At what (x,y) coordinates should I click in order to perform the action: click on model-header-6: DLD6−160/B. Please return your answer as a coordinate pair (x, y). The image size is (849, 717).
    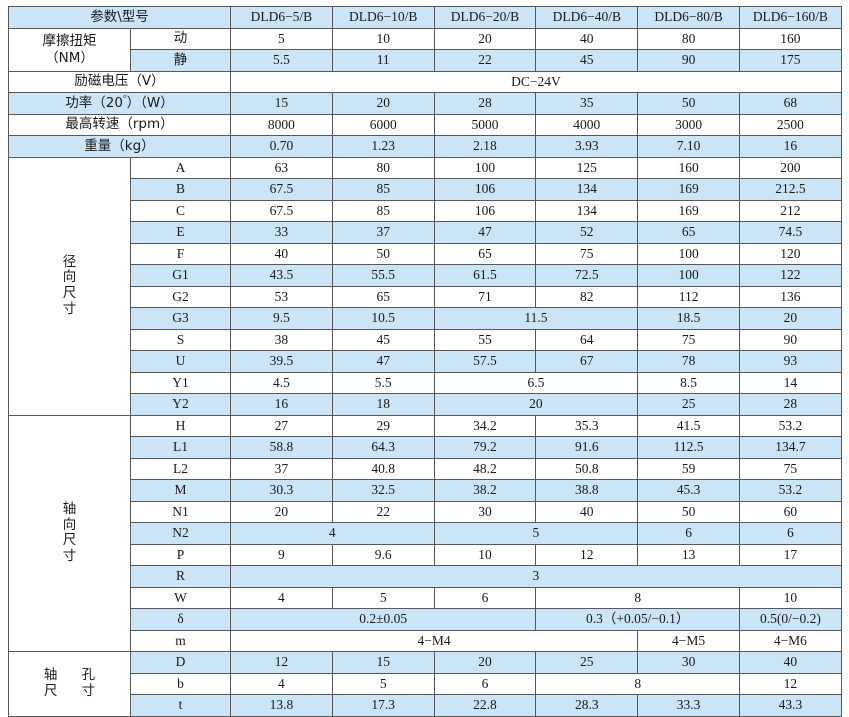
    Looking at the image, I should click on (790, 17).